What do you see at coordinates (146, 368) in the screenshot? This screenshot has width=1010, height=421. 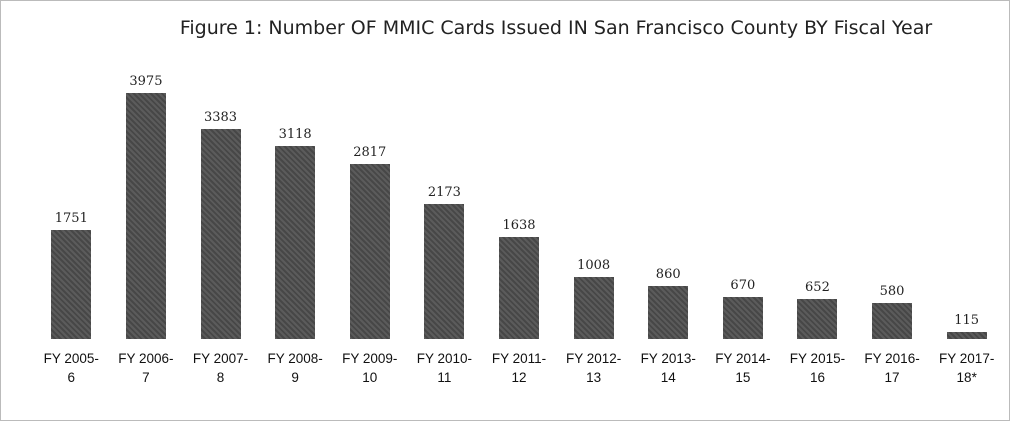 I see `x-tick-label: FY 2006-7` at bounding box center [146, 368].